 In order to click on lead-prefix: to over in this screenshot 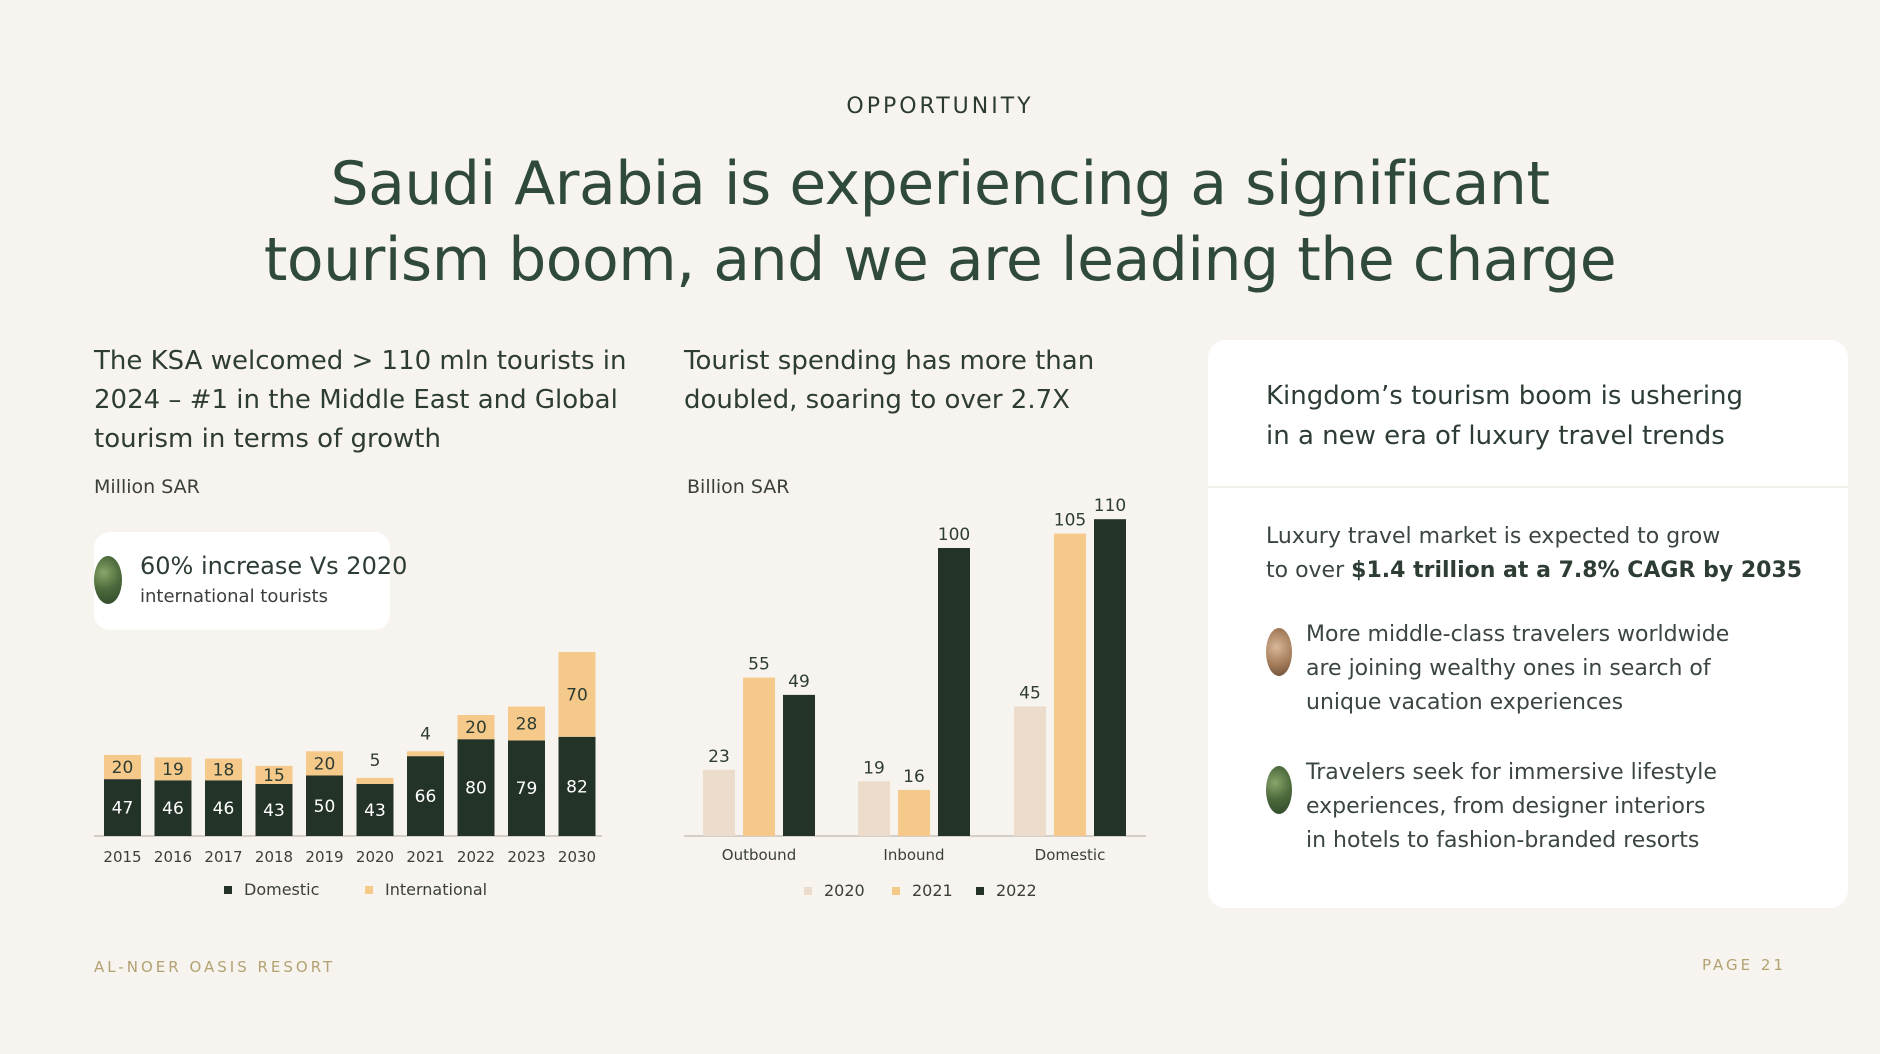, I will do `click(1309, 570)`.